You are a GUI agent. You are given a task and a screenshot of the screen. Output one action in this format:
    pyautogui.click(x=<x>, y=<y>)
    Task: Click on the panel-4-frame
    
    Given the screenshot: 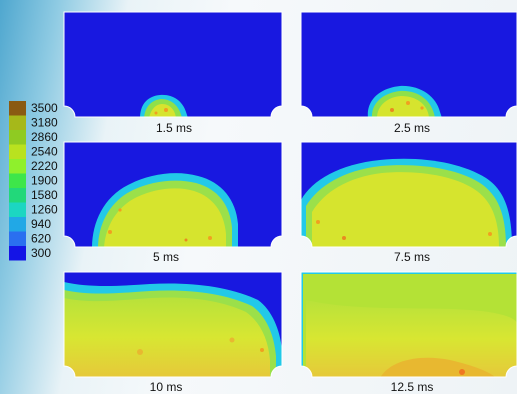 What is the action you would take?
    pyautogui.click(x=408, y=194)
    